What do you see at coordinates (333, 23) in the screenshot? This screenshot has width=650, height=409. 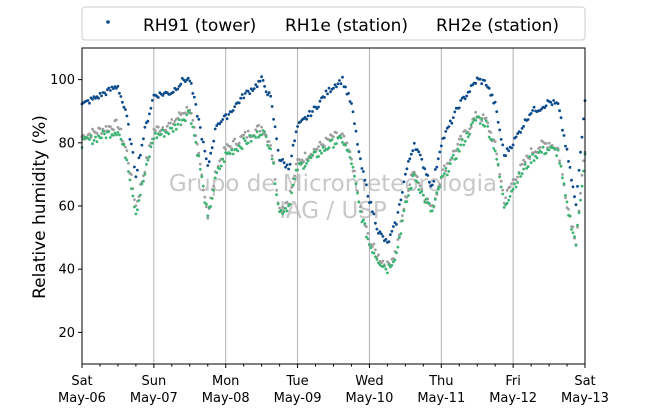 I see `legend-frame` at bounding box center [333, 23].